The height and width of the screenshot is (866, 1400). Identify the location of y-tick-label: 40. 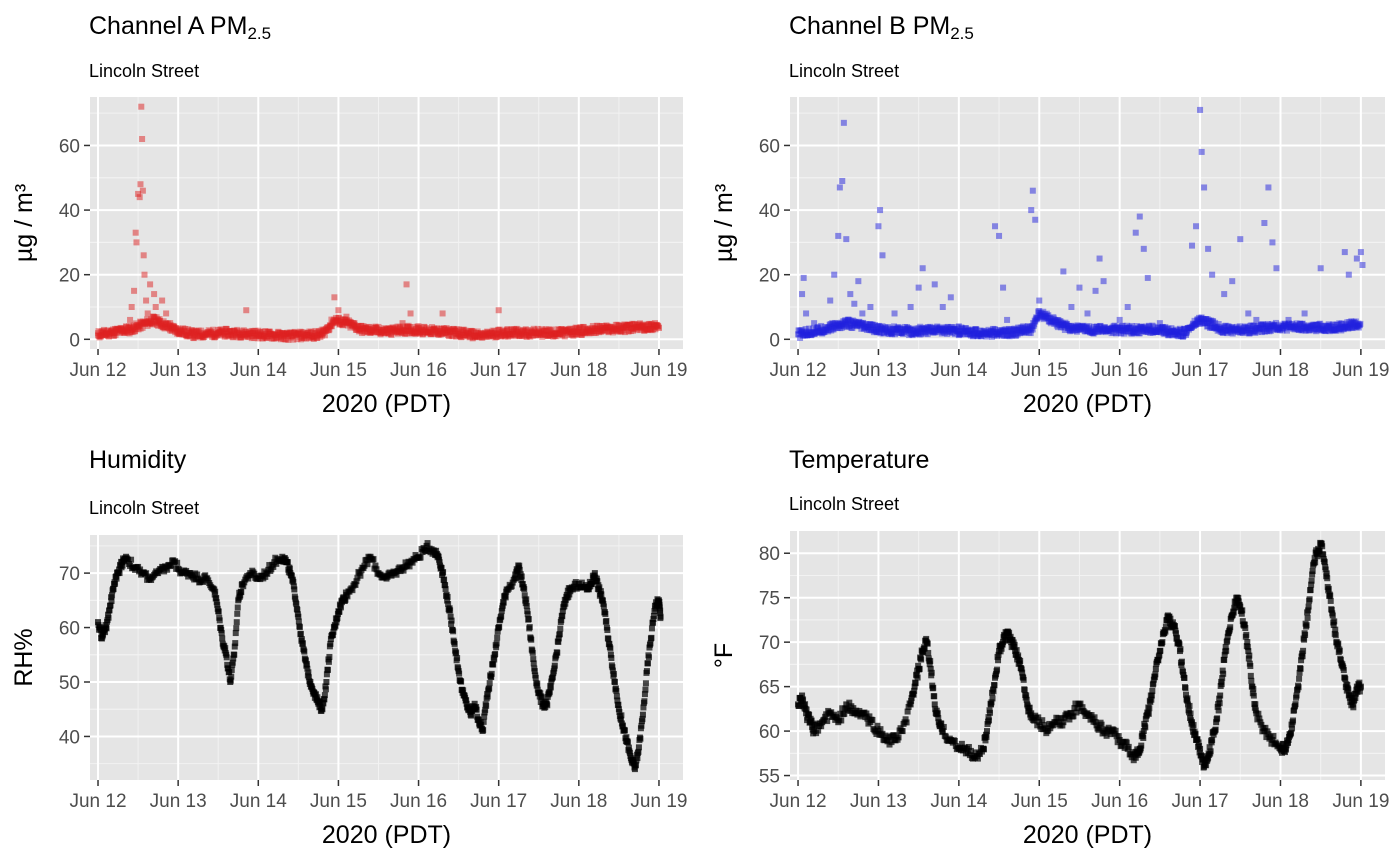
(69, 737).